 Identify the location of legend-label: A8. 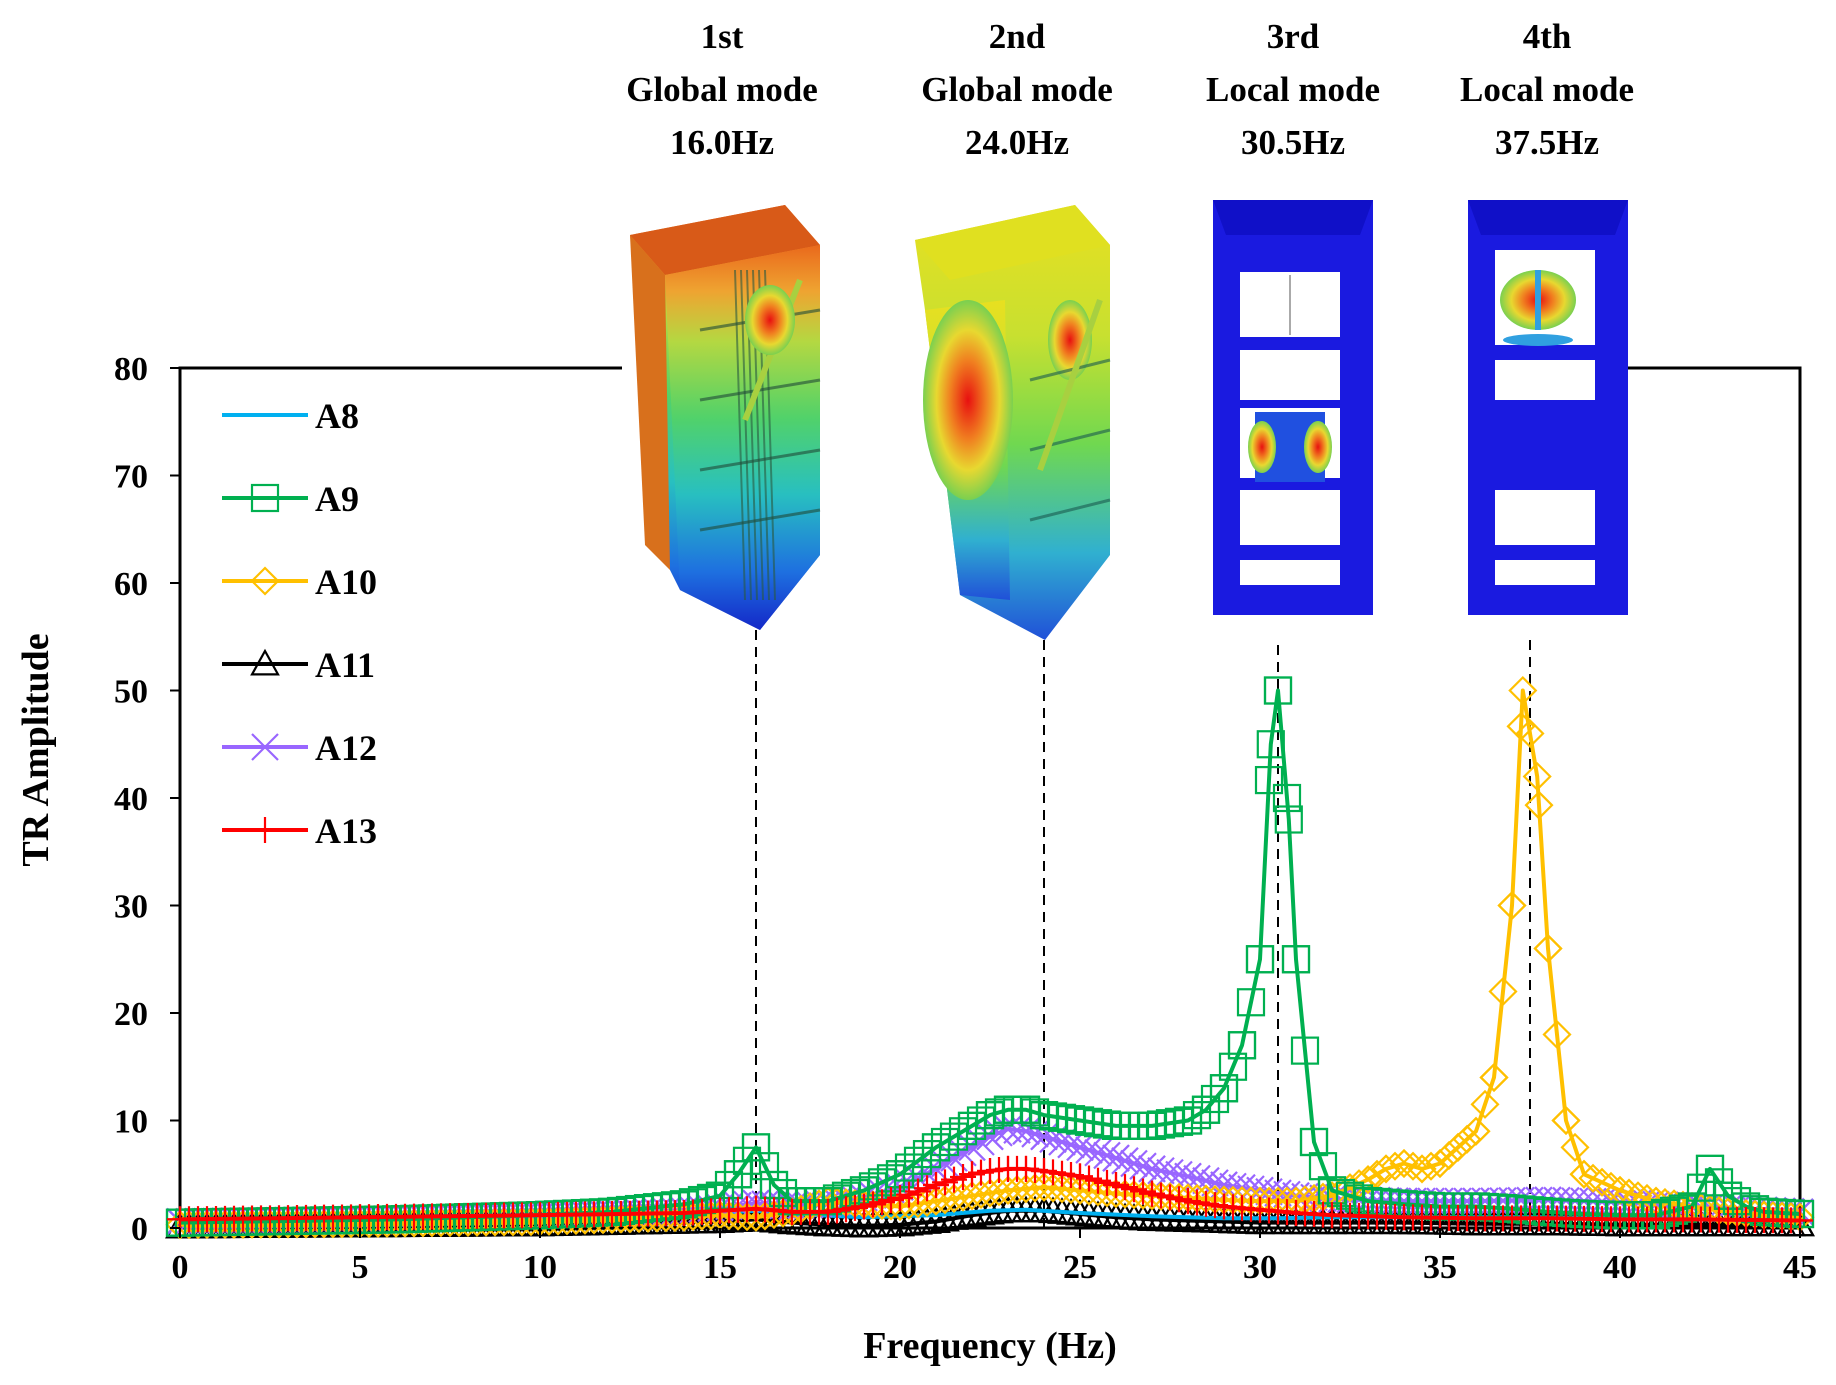
(337, 416).